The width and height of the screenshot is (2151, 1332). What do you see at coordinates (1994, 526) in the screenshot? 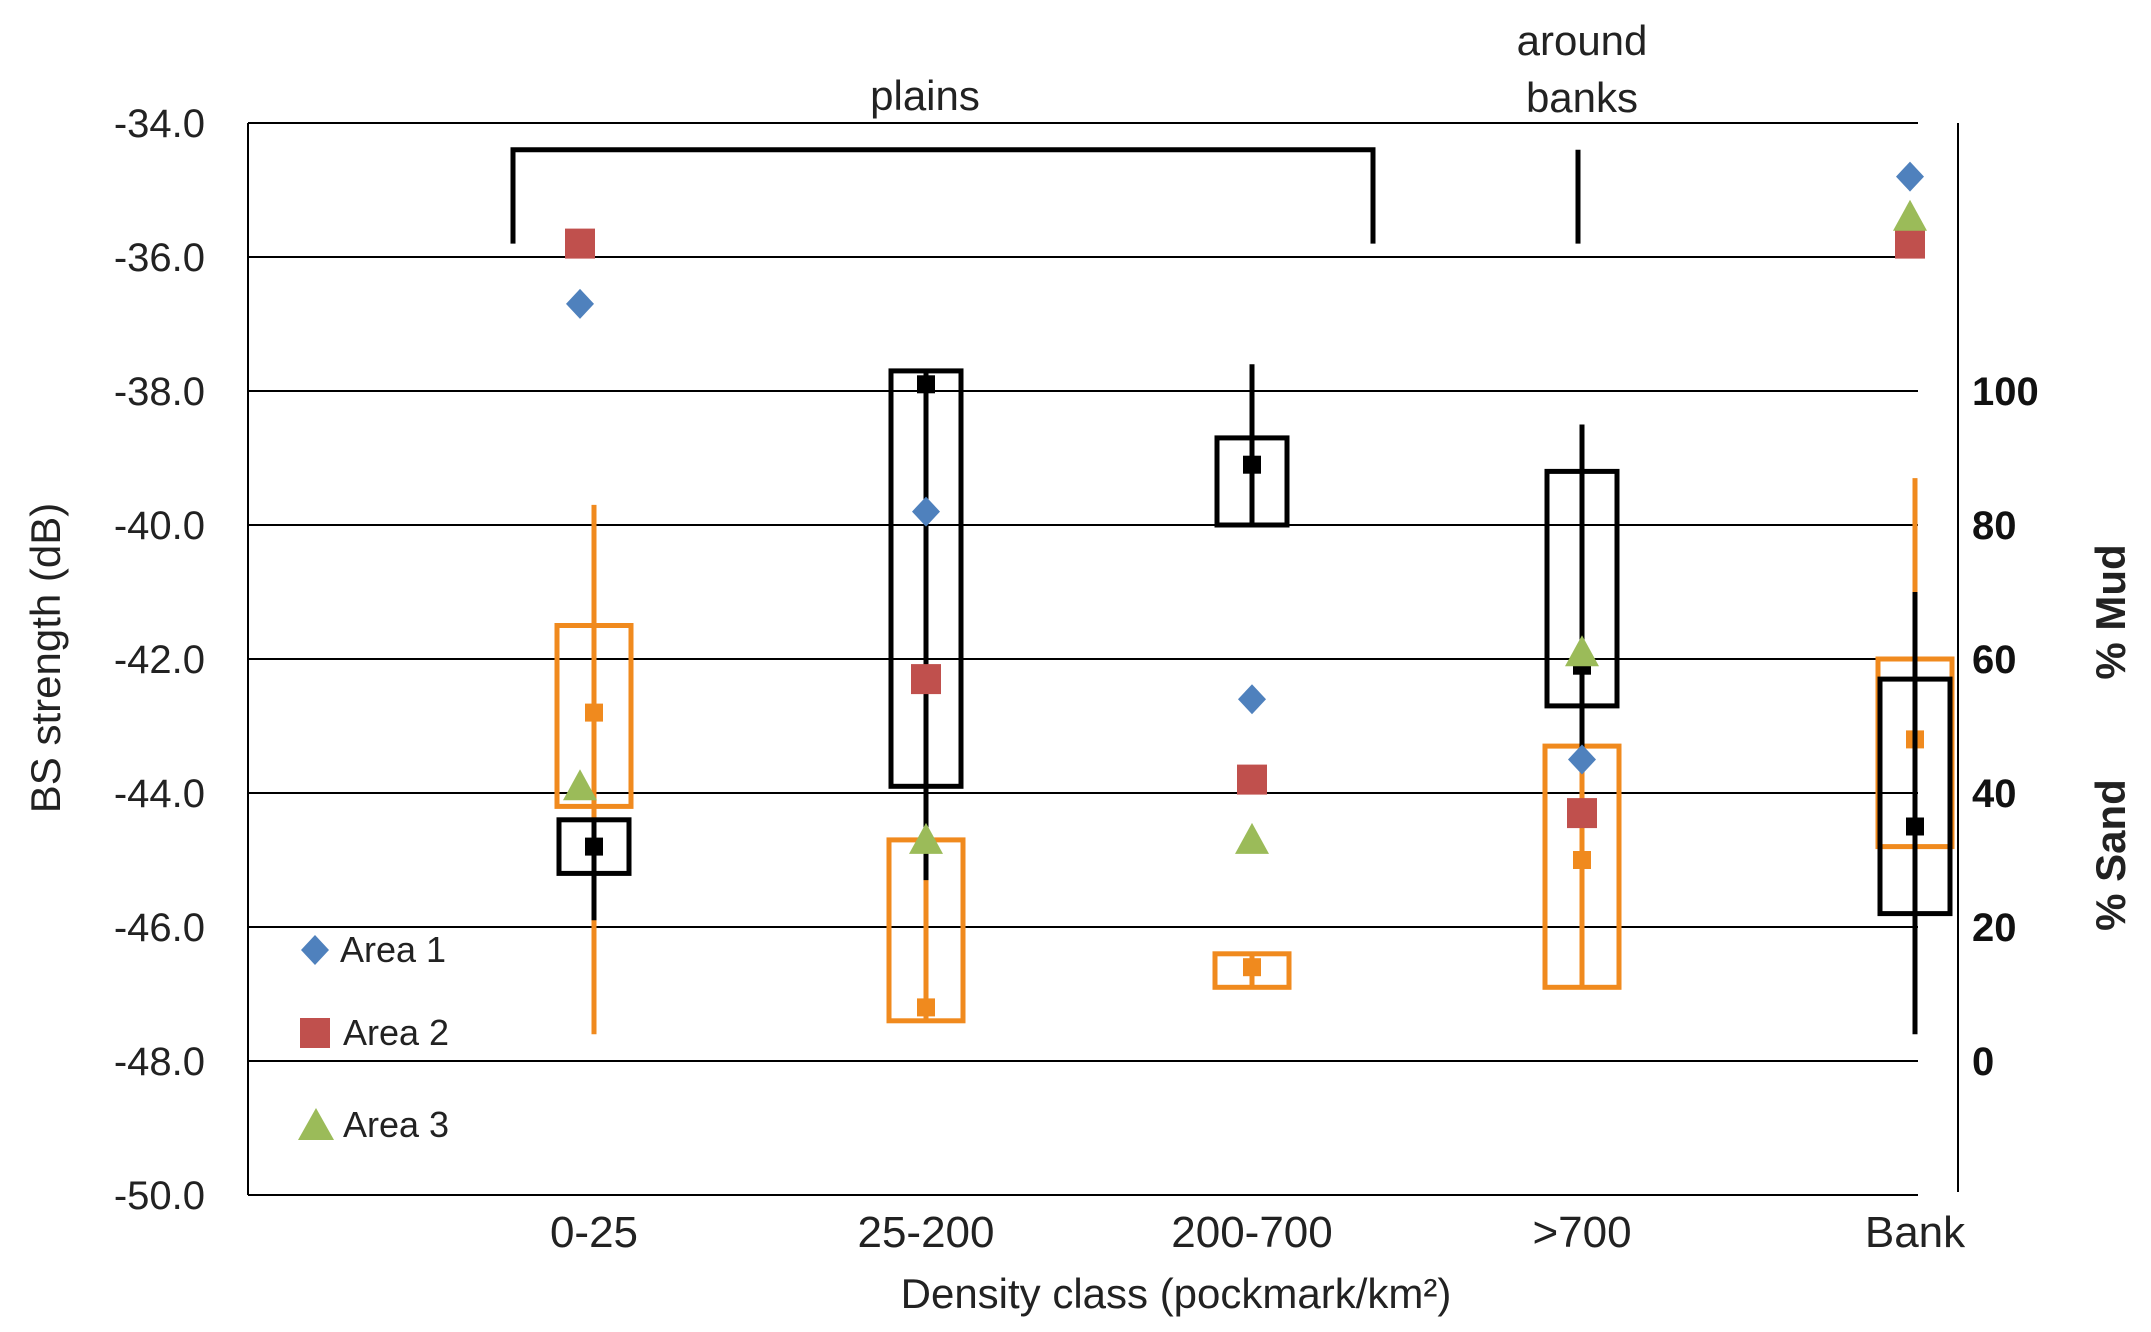
I see `y2-tick-label: 80` at bounding box center [1994, 526].